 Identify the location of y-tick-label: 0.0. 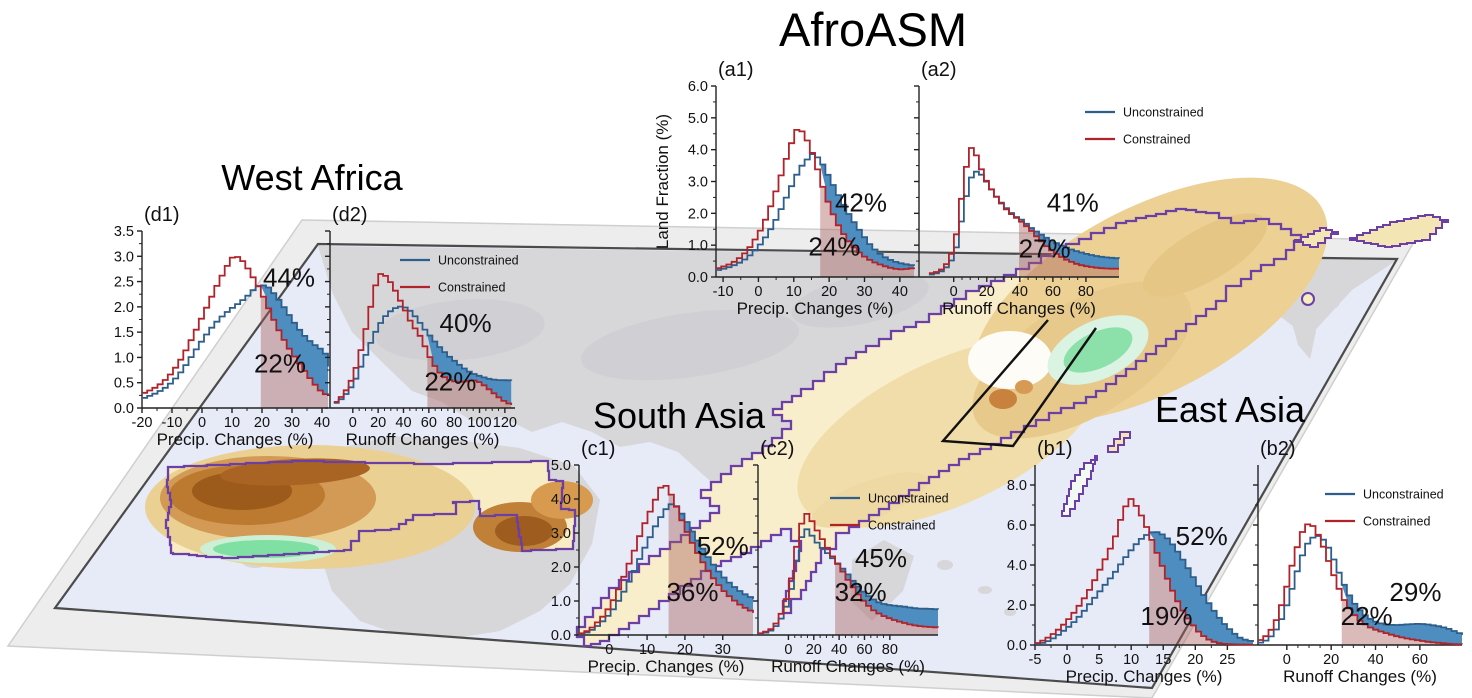
(1017, 646).